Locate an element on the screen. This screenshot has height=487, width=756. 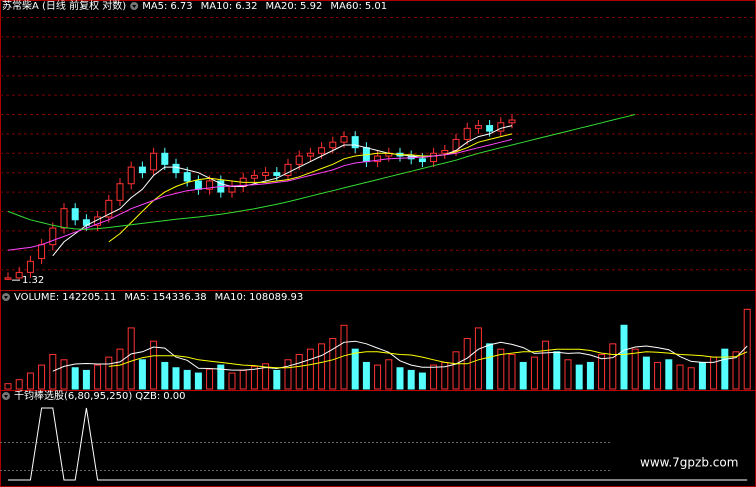
header-text: 0.00 is located at coordinates (174, 396).